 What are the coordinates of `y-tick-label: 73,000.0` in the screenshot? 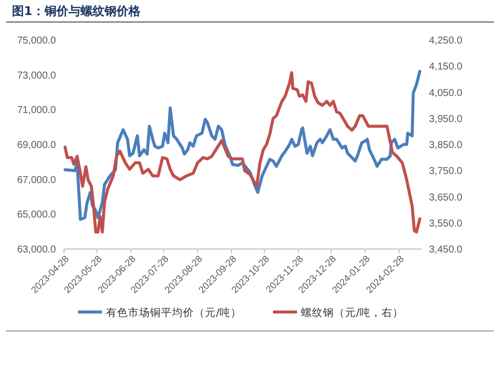 It's located at (36, 76).